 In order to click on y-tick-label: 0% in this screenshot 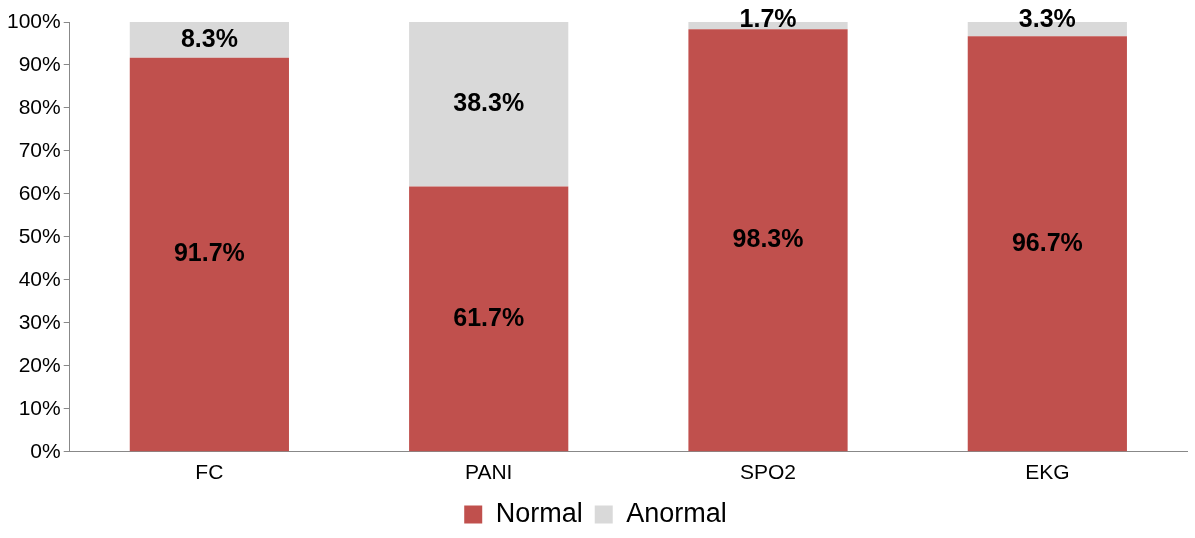, I will do `click(45, 450)`.